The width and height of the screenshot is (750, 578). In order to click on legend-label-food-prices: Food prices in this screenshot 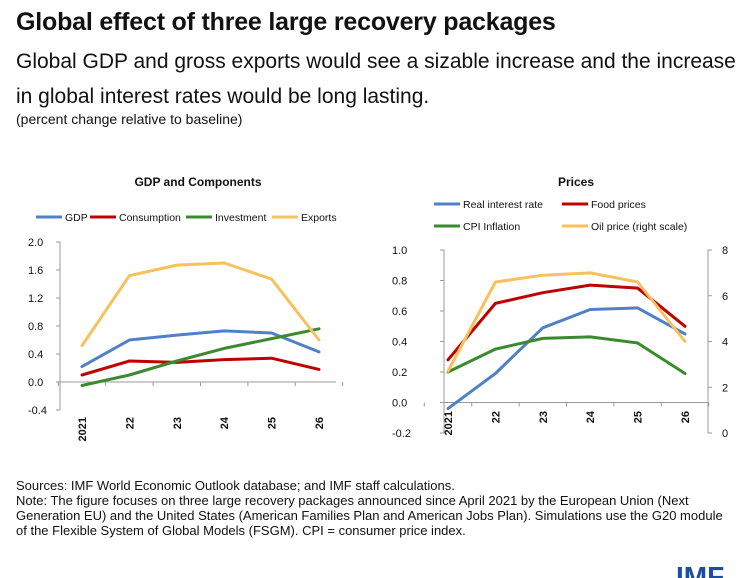, I will do `click(618, 205)`.